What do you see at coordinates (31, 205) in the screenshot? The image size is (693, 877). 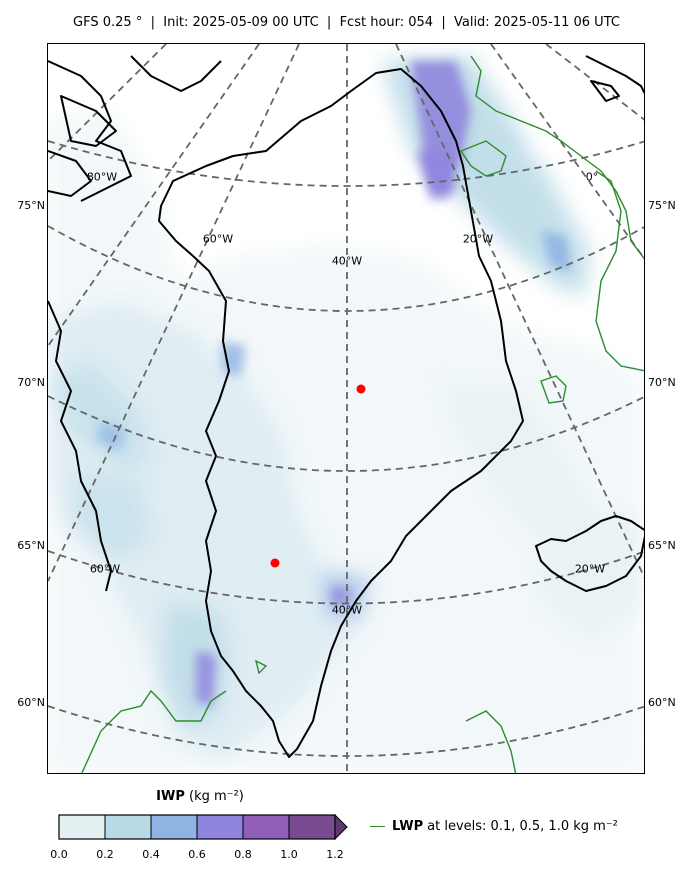 I see `lat-label-75n-left: 75°N` at bounding box center [31, 205].